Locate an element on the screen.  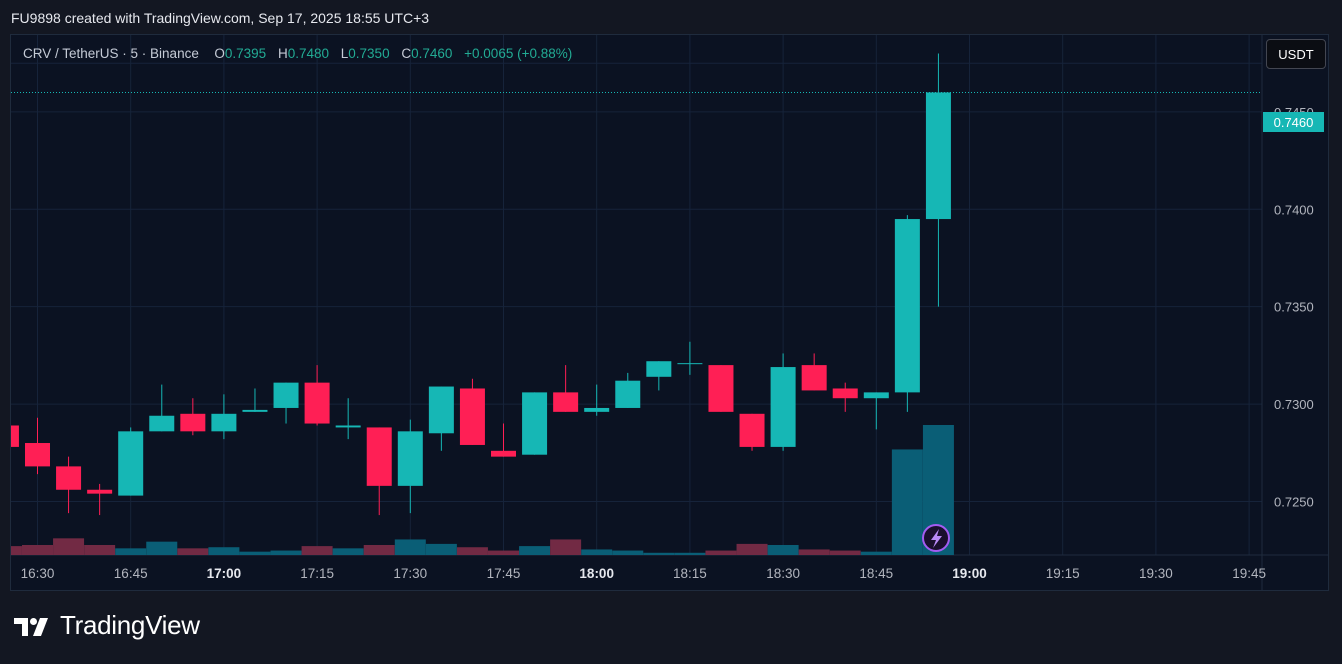
time-tick-label: 16:45 is located at coordinates (131, 573).